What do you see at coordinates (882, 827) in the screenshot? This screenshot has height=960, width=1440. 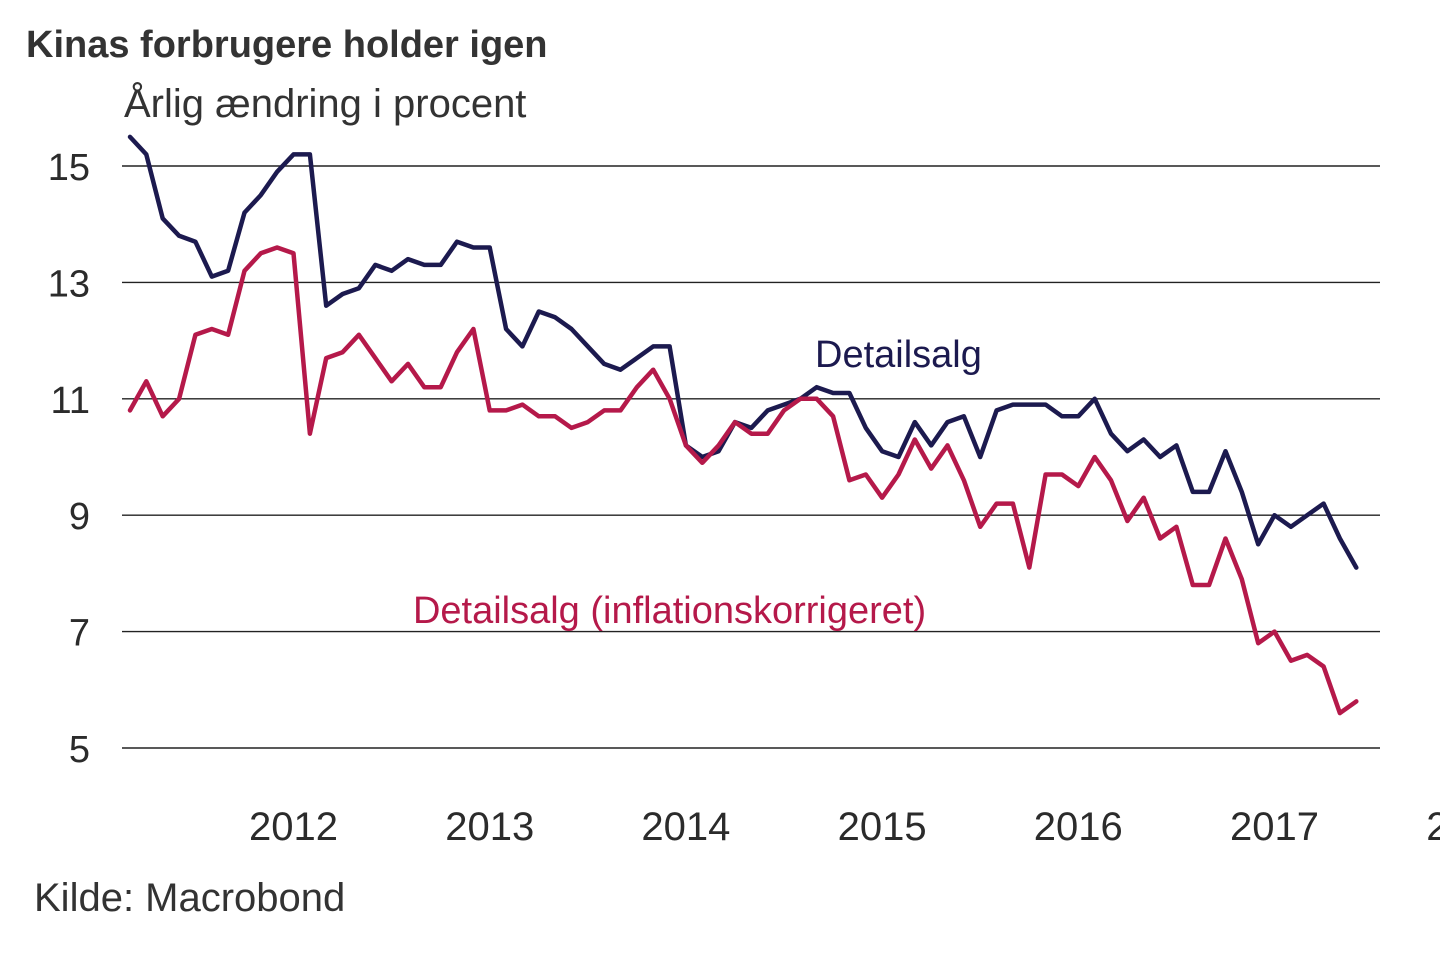 I see `x-tick-label: 2015` at bounding box center [882, 827].